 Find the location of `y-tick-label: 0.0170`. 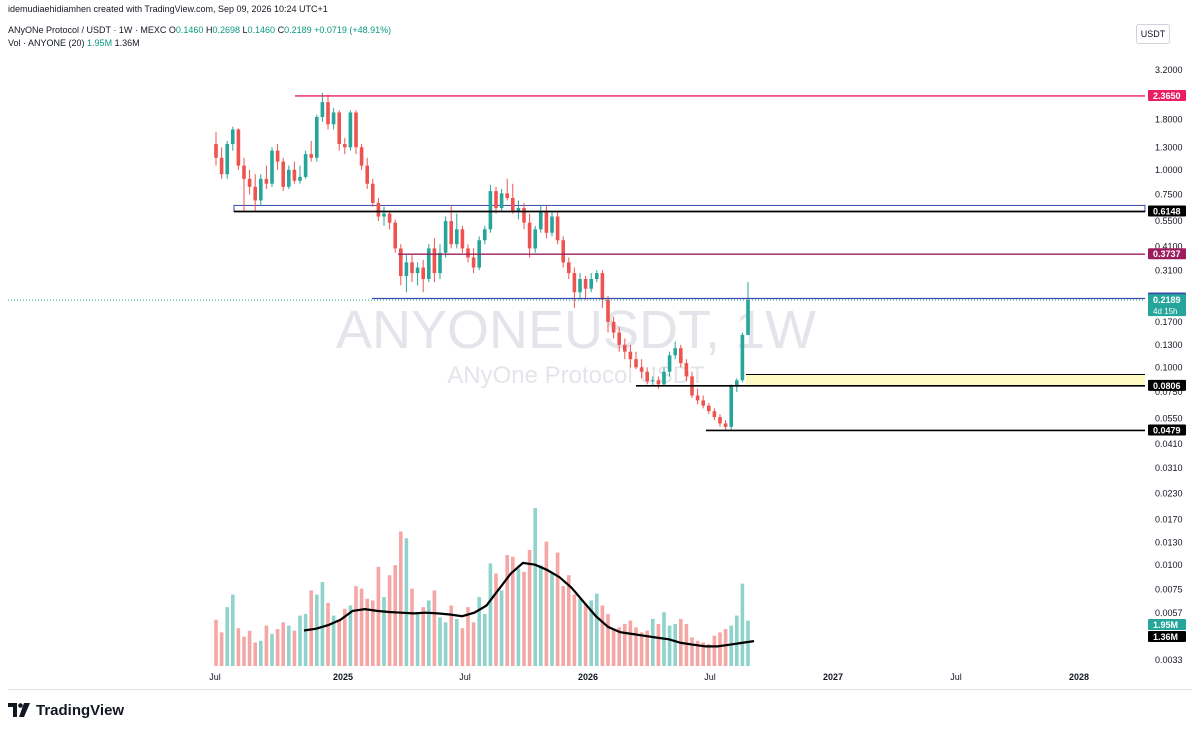

y-tick-label: 0.0170 is located at coordinates (1169, 519).